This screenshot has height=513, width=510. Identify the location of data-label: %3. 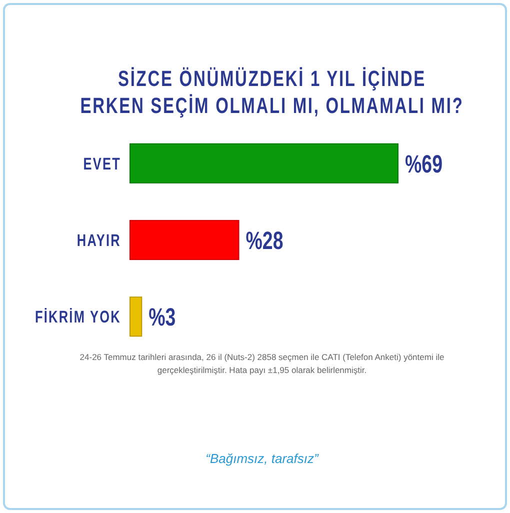
(162, 317).